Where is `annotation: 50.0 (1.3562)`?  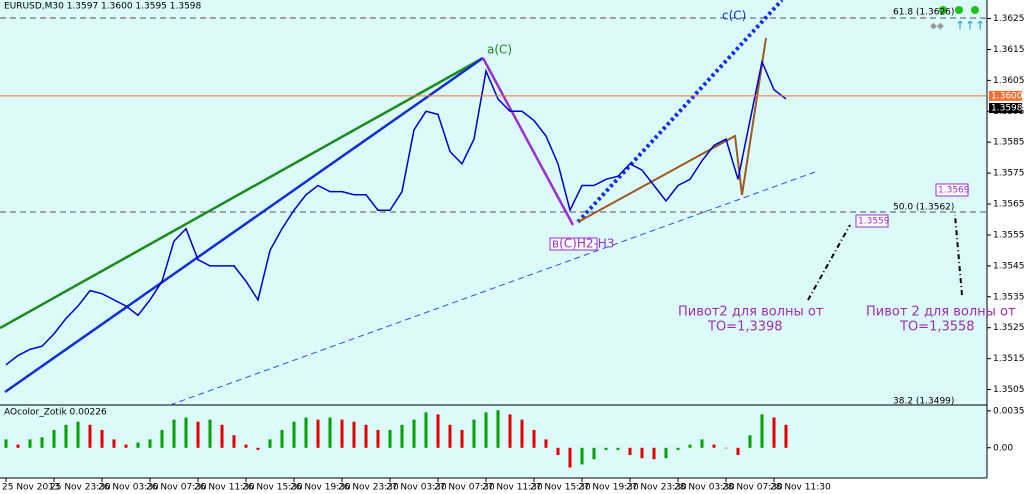 annotation: 50.0 (1.3562) is located at coordinates (923, 208).